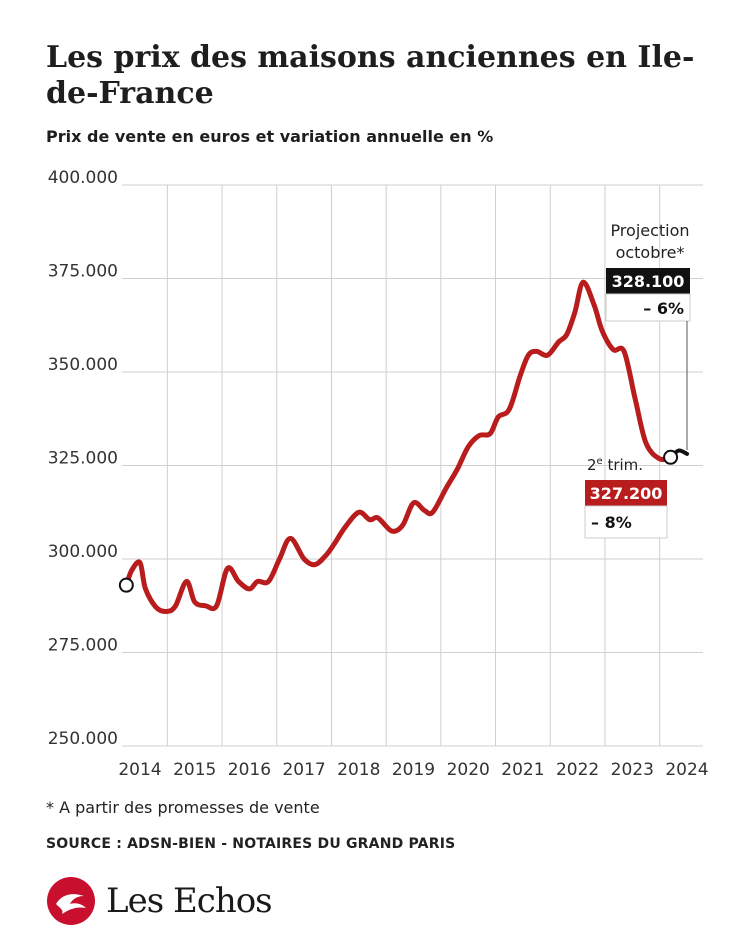 The width and height of the screenshot is (750, 938). Describe the element at coordinates (183, 807) in the screenshot. I see `footnote: * A partir des promesses de vente` at that location.